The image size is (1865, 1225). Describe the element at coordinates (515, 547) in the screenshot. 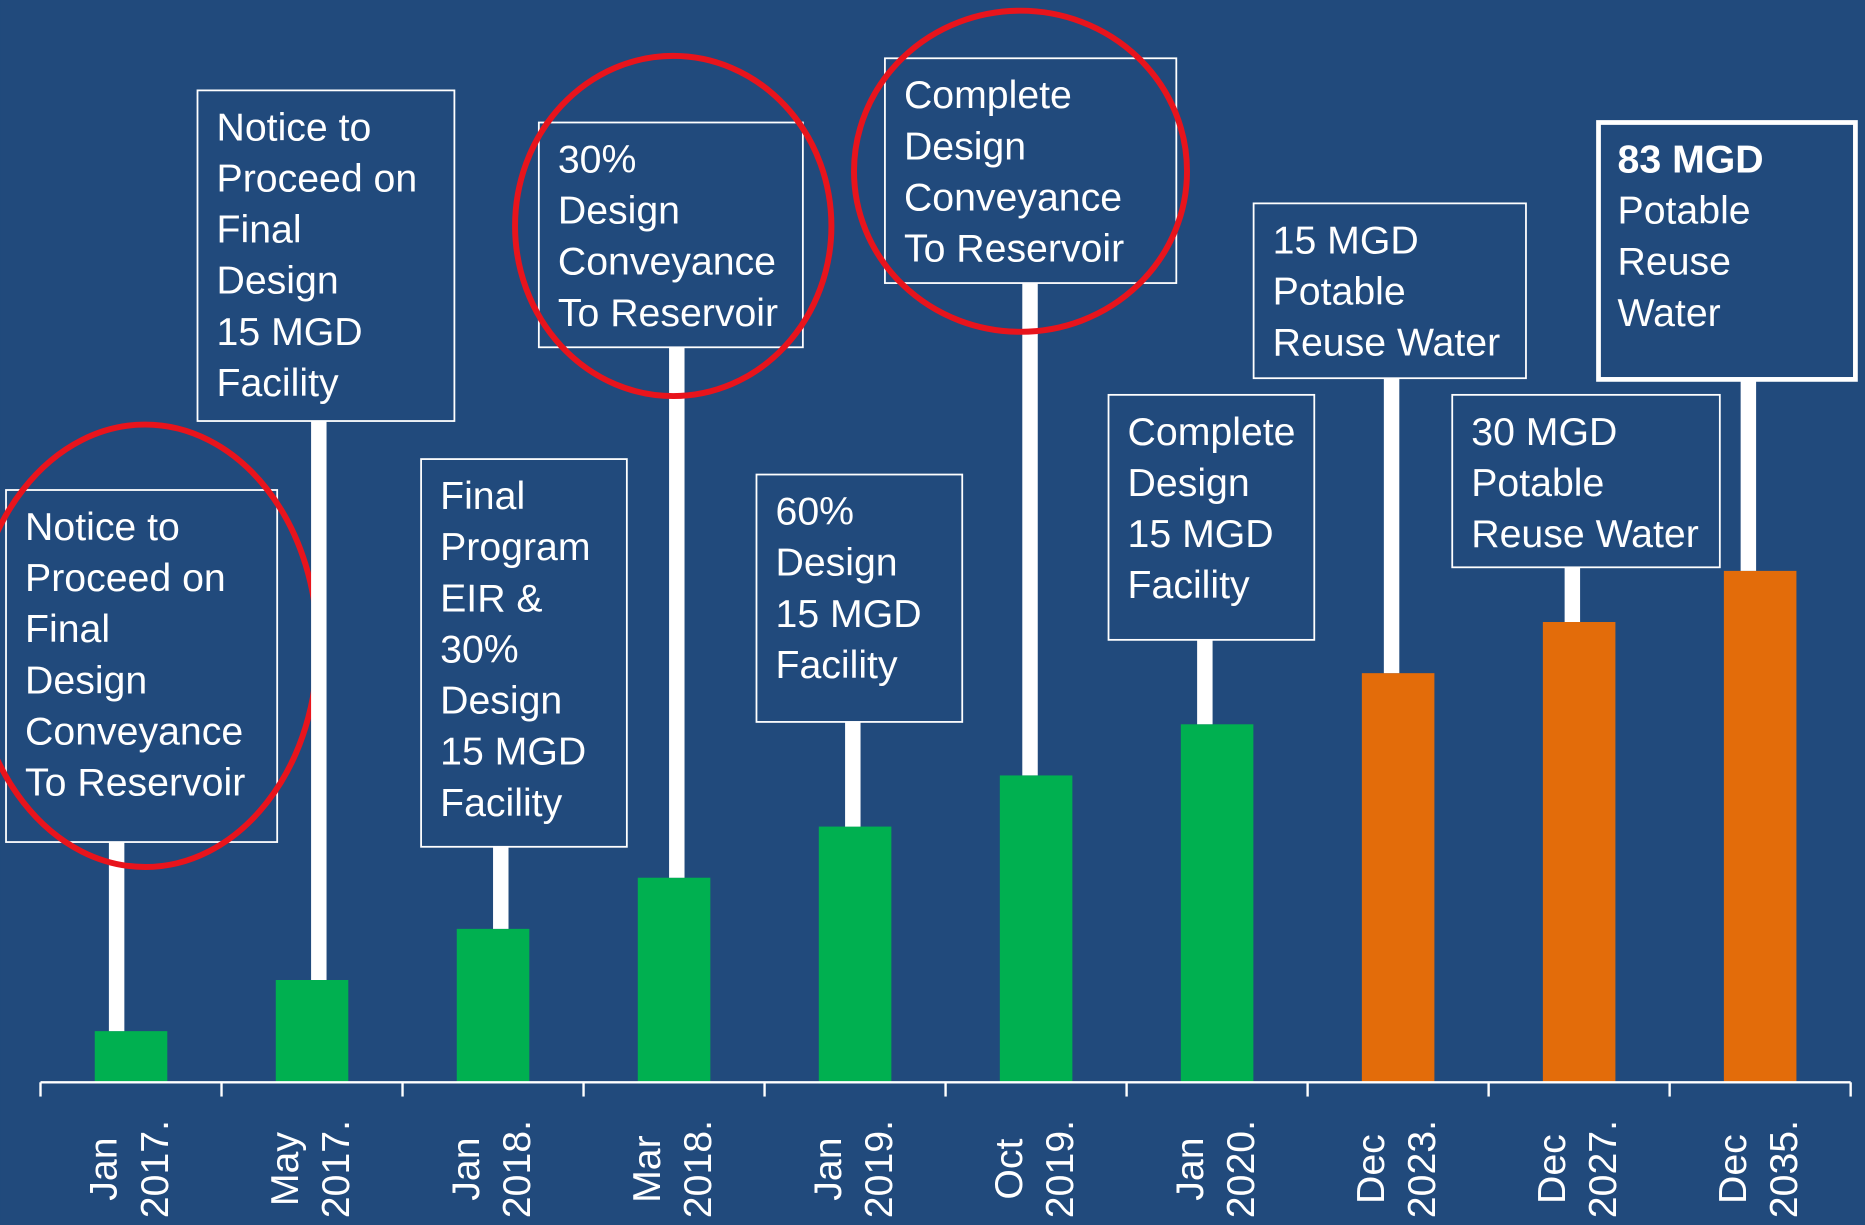

I see `annotation-text: Program` at that location.